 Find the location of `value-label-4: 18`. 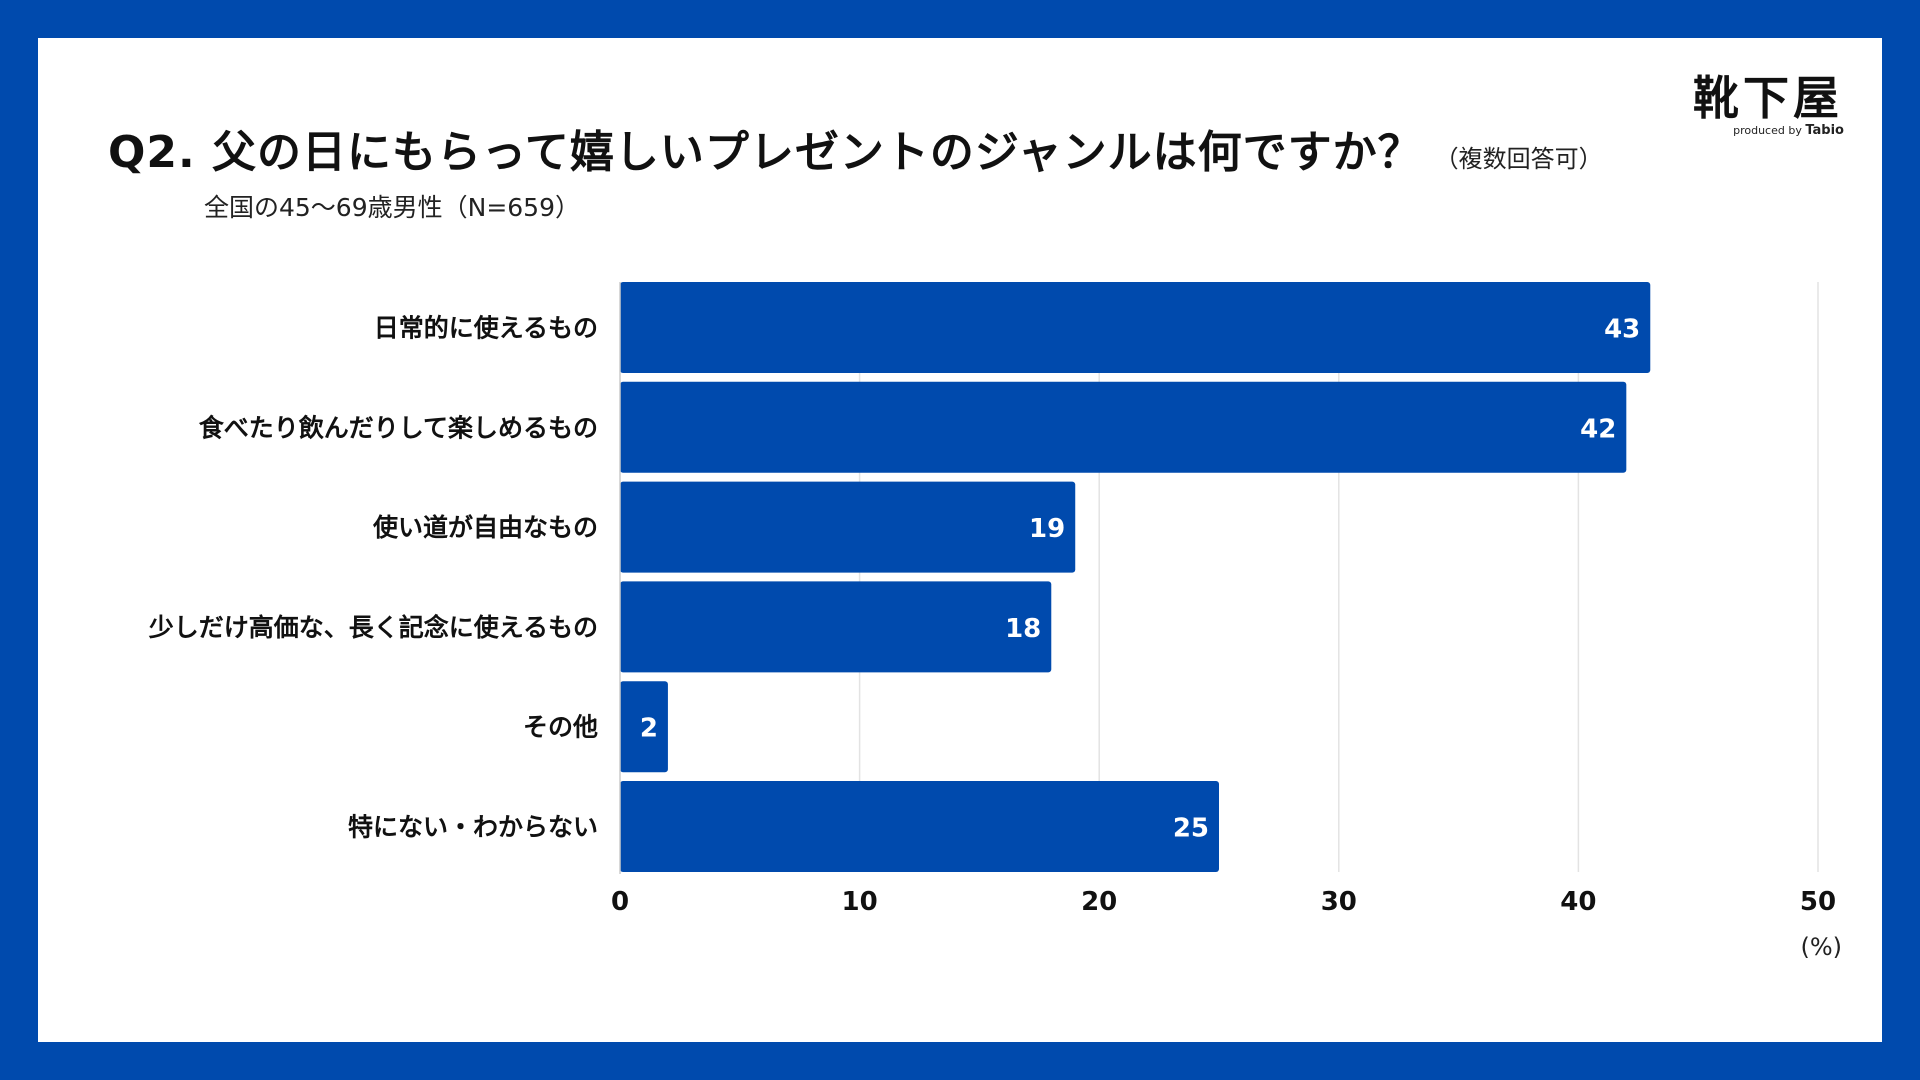

value-label-4: 18 is located at coordinates (1023, 629).